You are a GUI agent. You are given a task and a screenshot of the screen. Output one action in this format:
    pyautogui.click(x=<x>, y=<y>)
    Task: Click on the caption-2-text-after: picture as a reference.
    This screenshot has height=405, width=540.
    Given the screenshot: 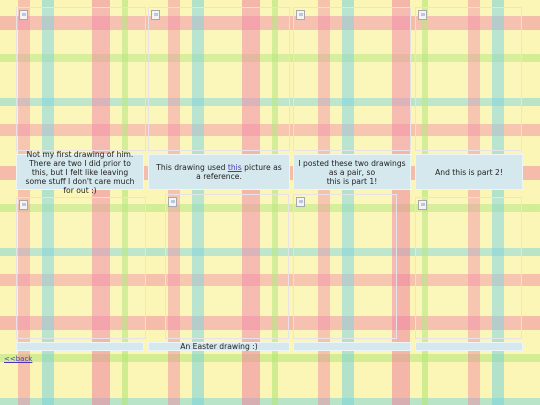 What is the action you would take?
    pyautogui.click(x=239, y=172)
    